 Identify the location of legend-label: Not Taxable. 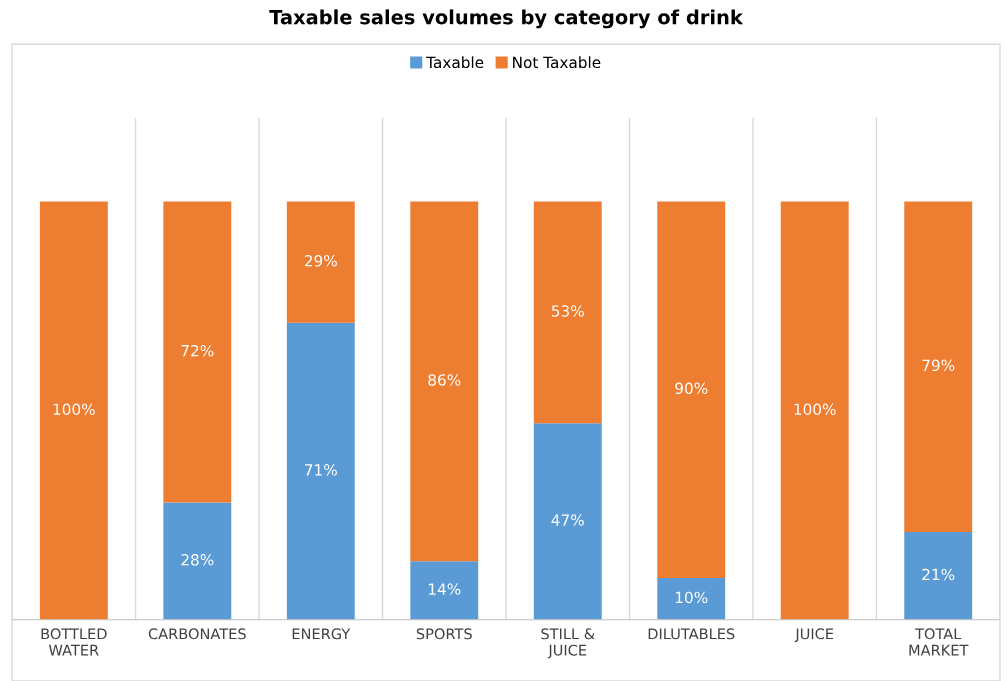
(557, 62).